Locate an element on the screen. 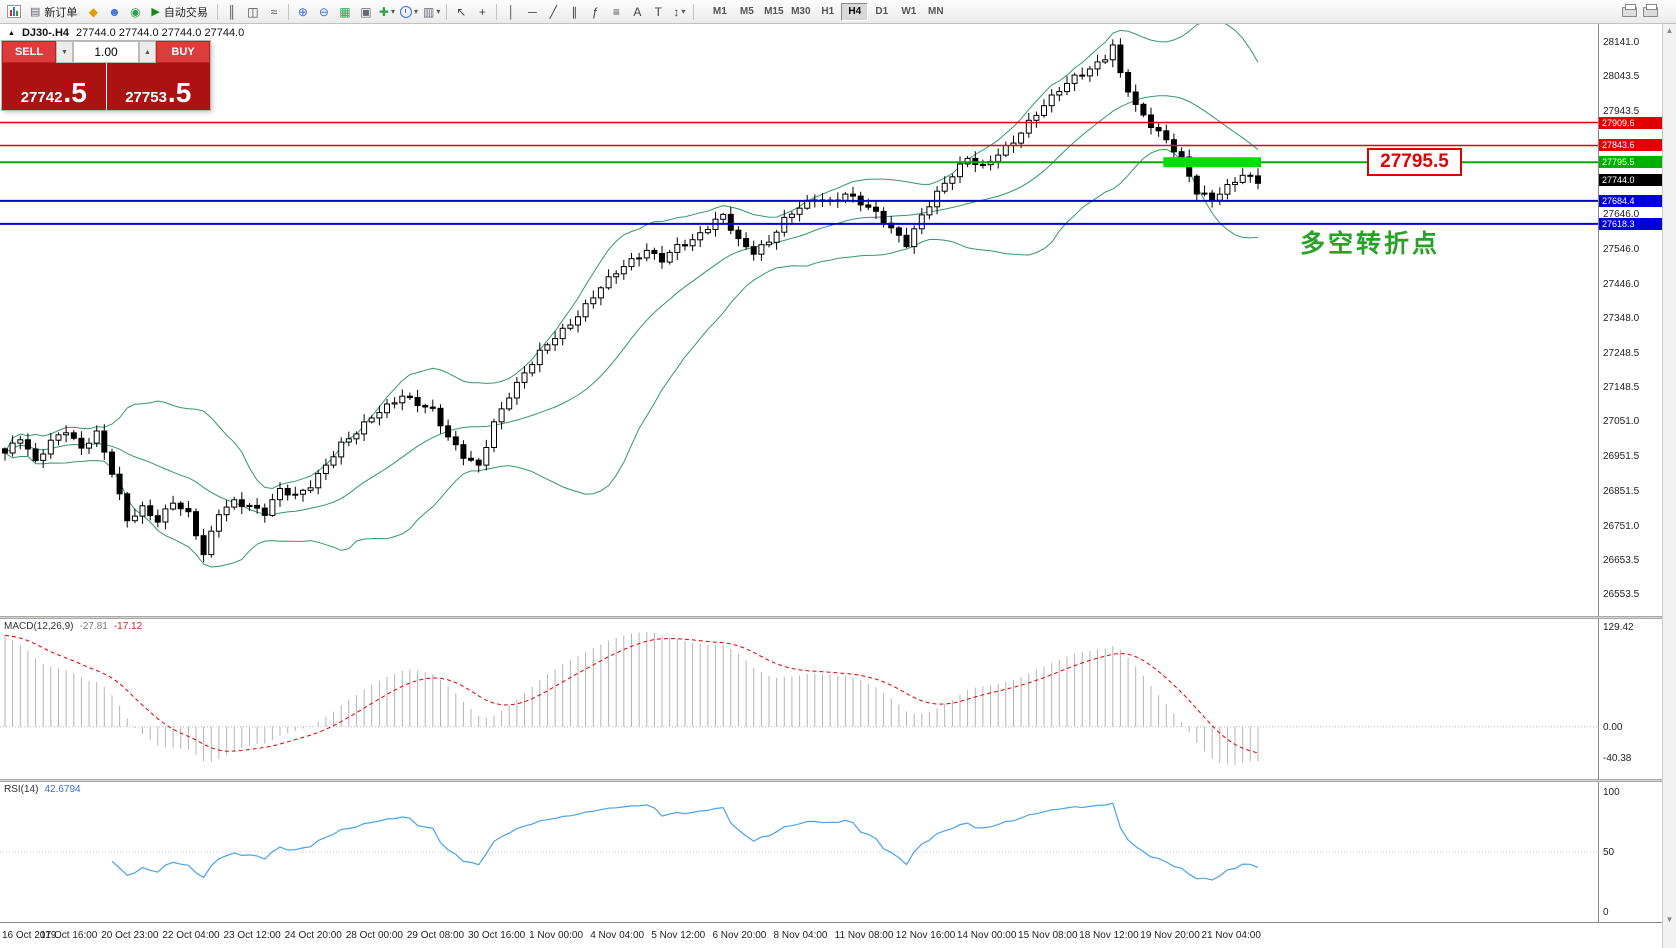  line-chart-button: ≈ is located at coordinates (274, 12).